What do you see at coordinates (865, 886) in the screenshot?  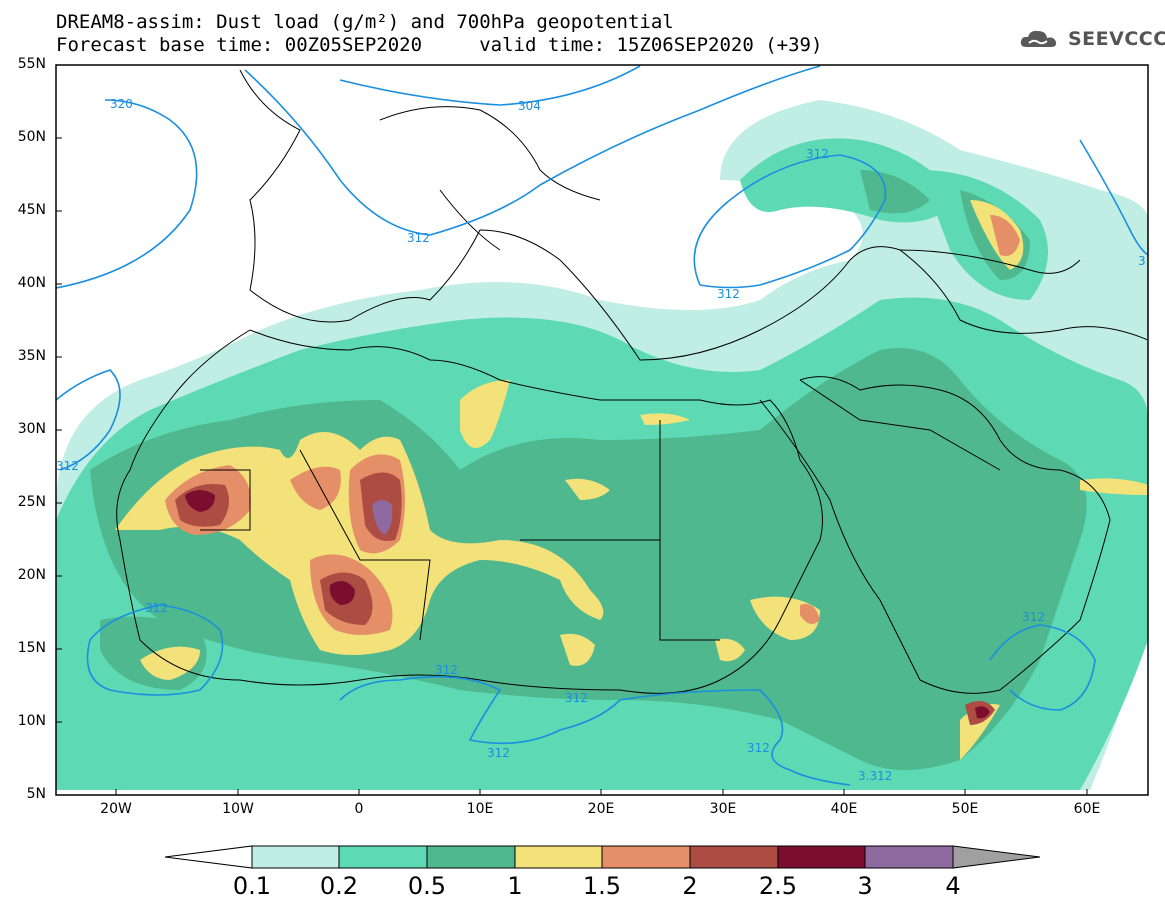 I see `colorbar-label: 3` at bounding box center [865, 886].